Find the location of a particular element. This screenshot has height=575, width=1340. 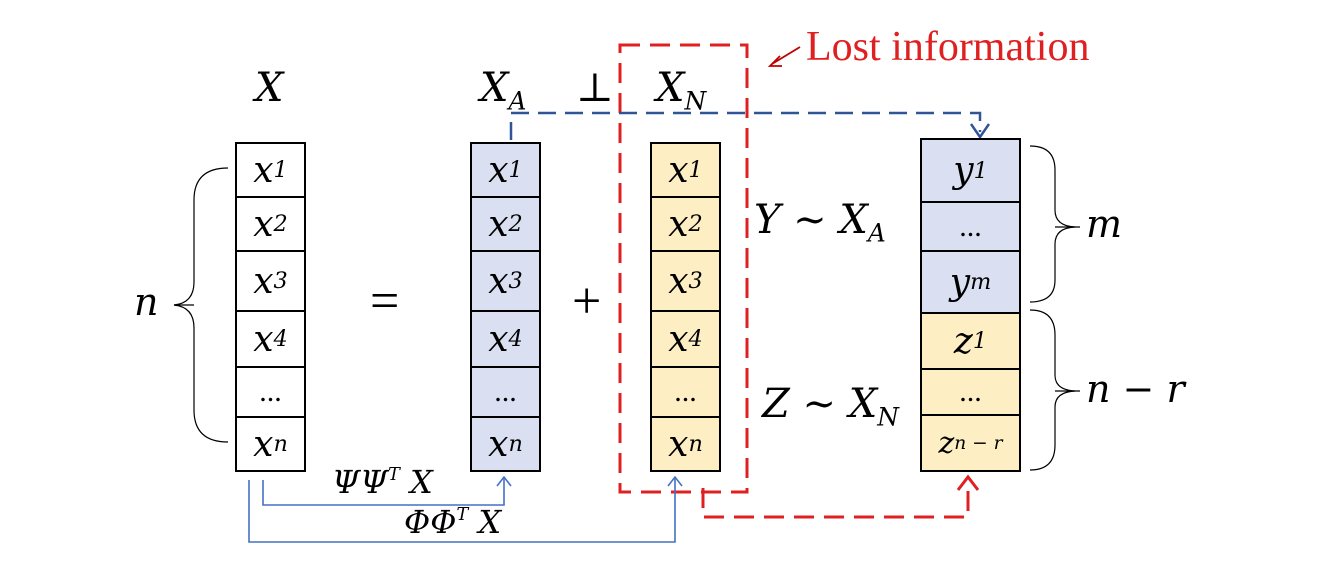

xn-to-z-arrowhead is located at coordinates (968, 482).